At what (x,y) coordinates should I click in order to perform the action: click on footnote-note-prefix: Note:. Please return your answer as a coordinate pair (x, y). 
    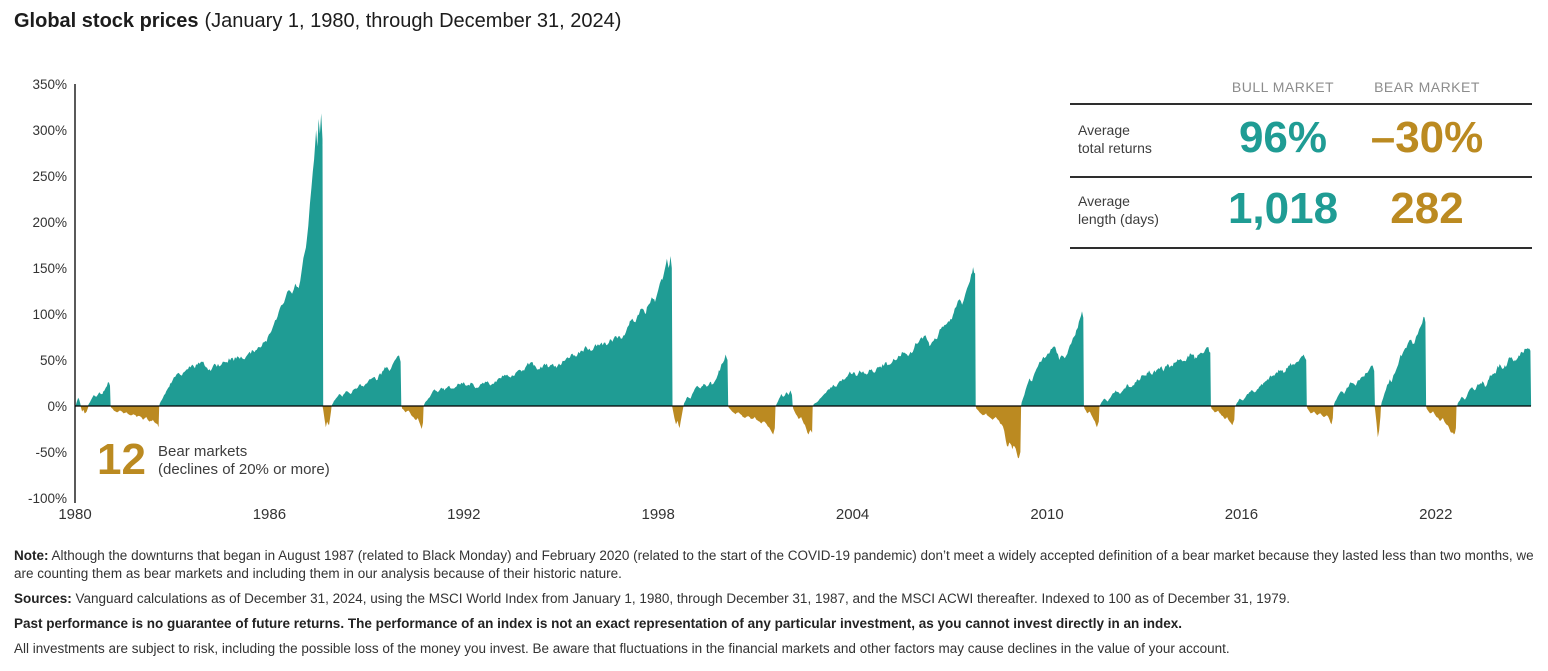
    Looking at the image, I should click on (31, 555).